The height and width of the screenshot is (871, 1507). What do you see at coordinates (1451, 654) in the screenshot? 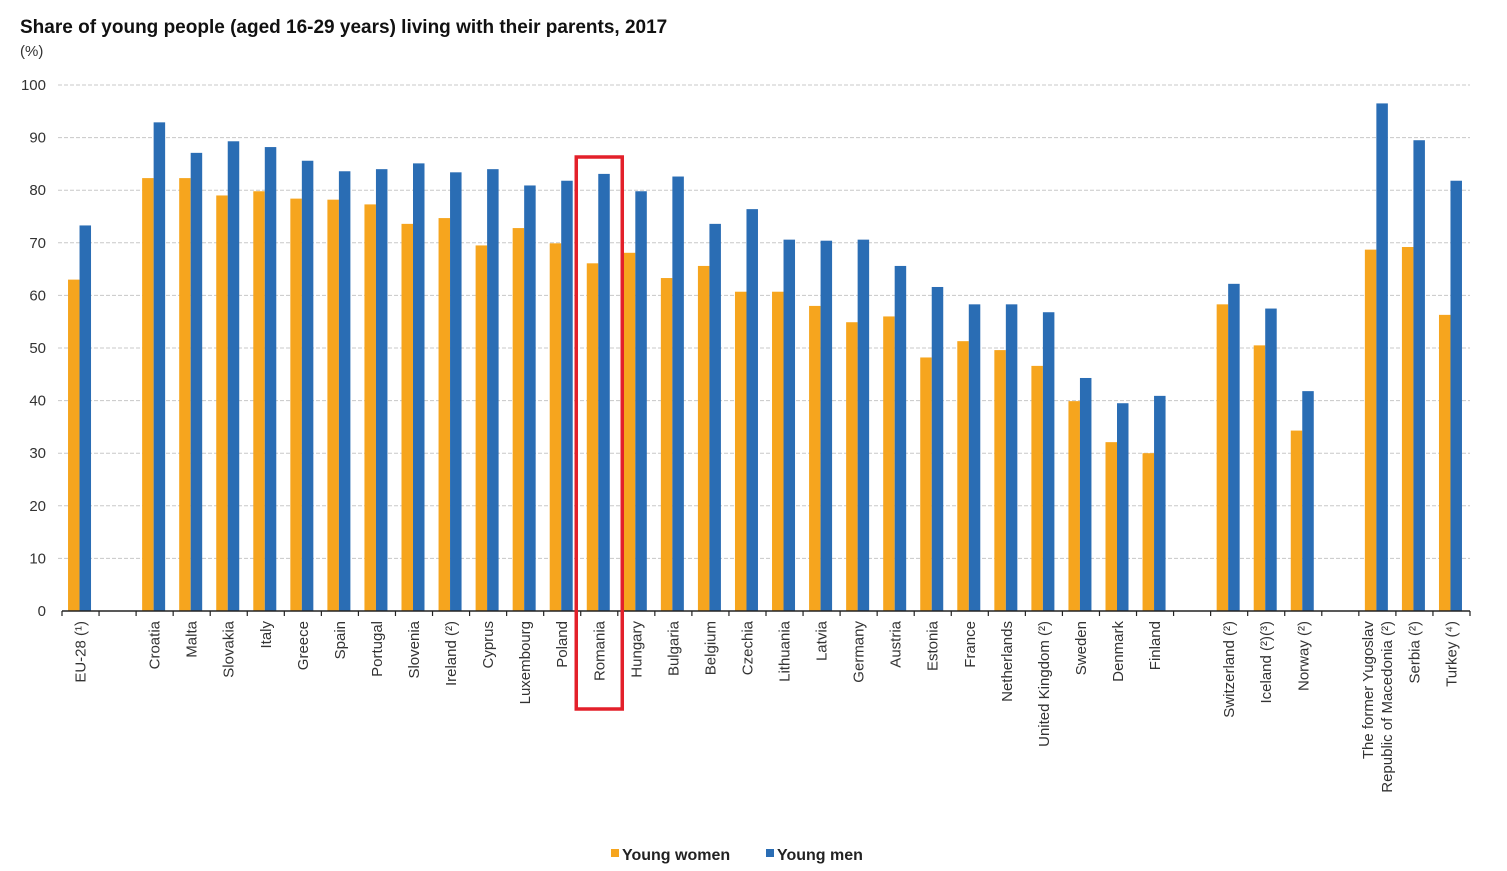
I see `x-tick-label: Turkey (⁴)` at bounding box center [1451, 654].